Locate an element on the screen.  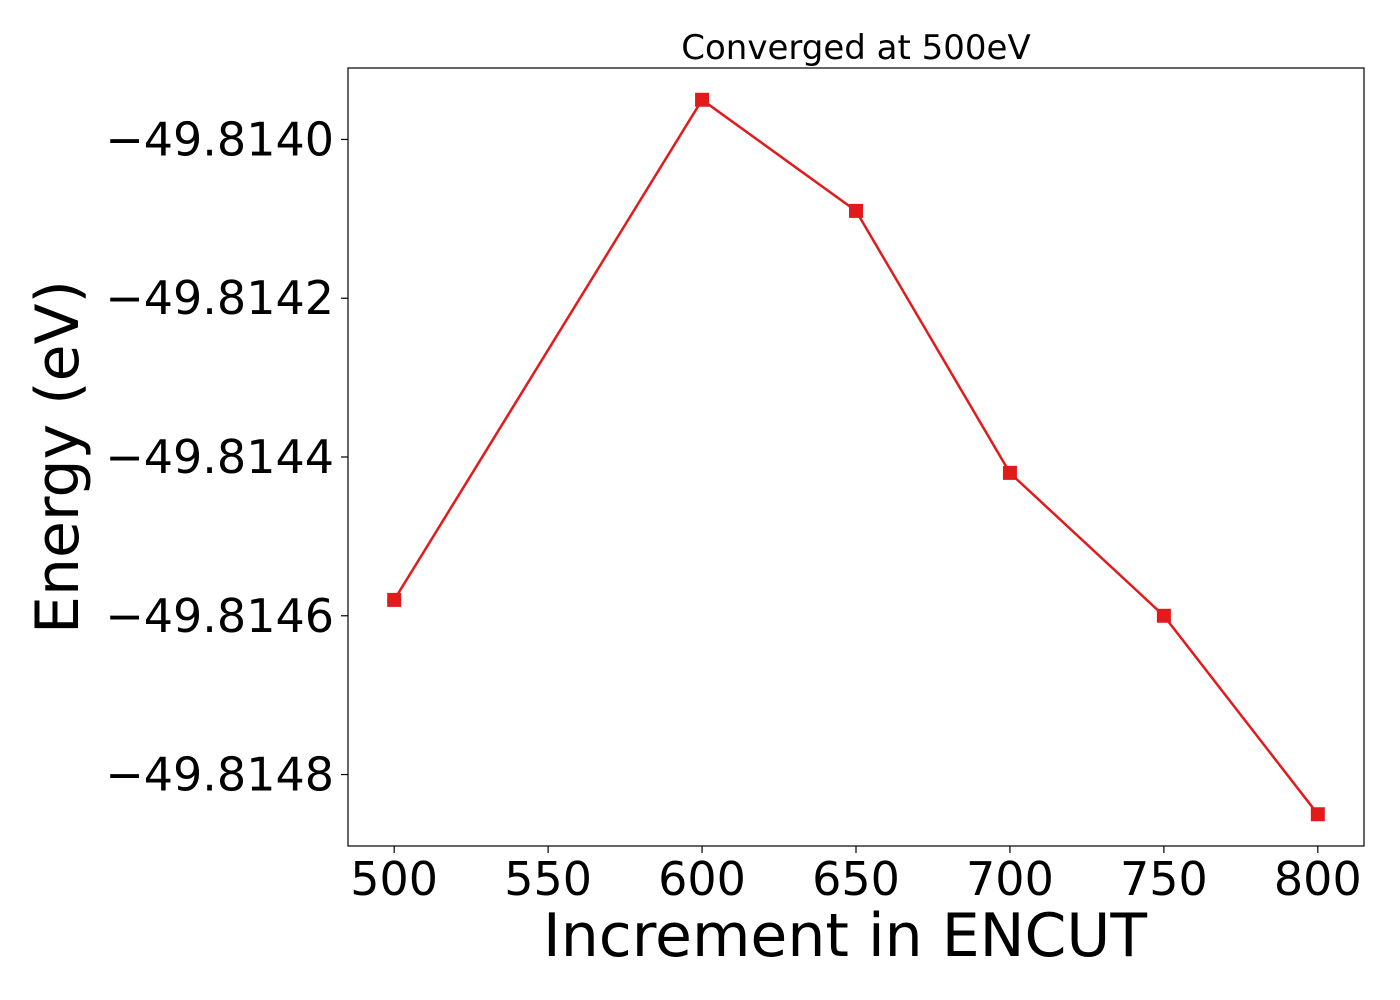
y-tick-label: −49.8144 is located at coordinates (219, 457).